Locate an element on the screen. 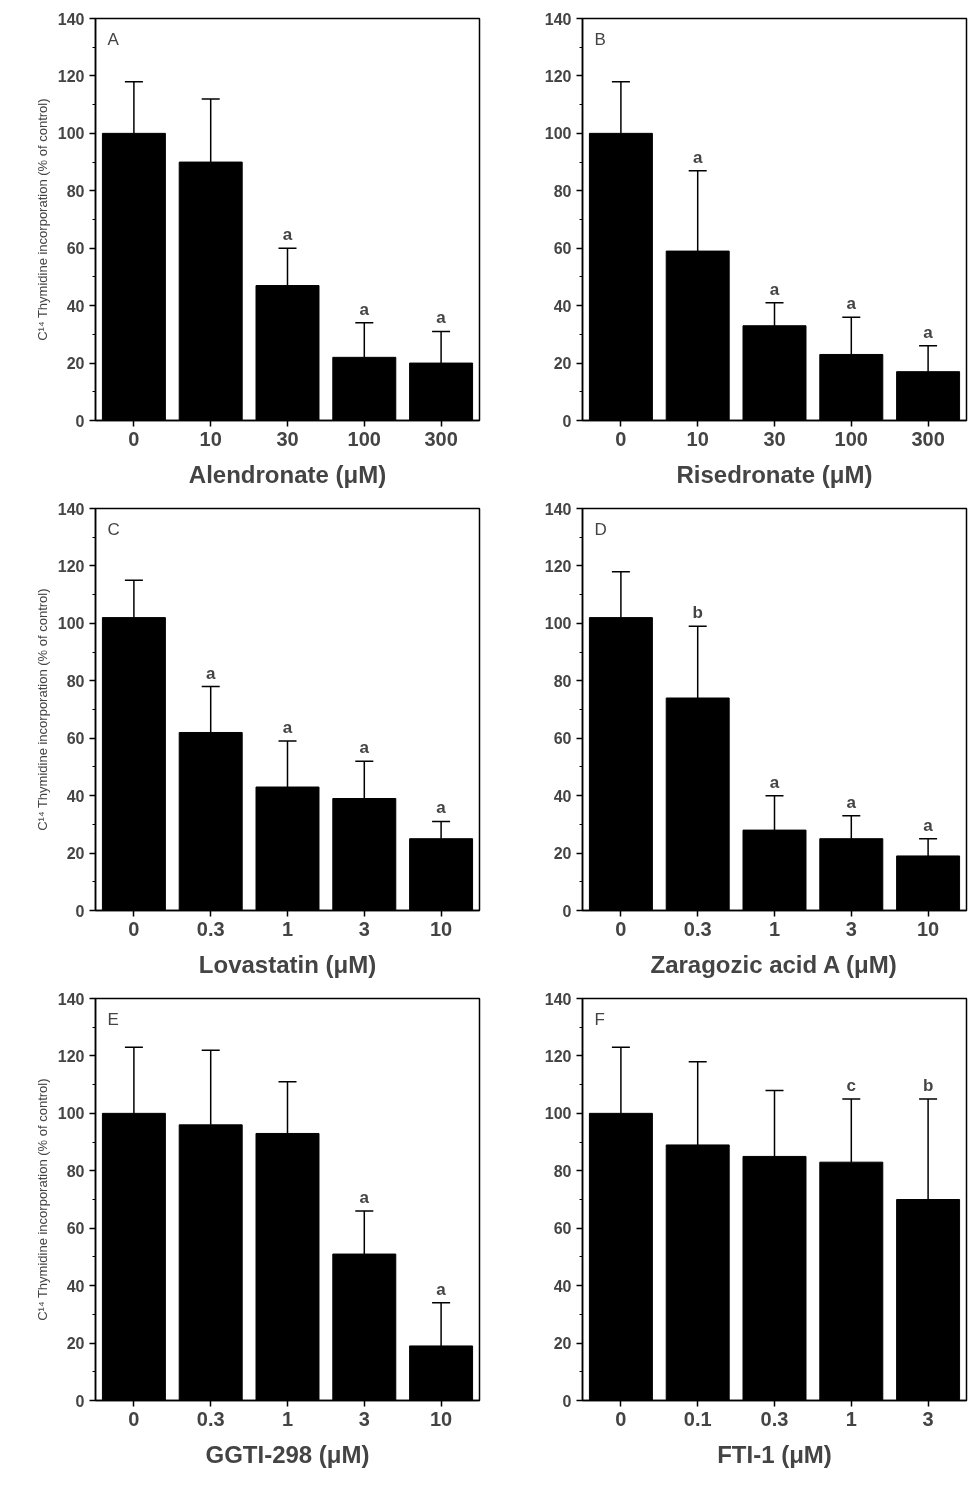 This screenshot has height=1496, width=978. annotation: B is located at coordinates (600, 39).